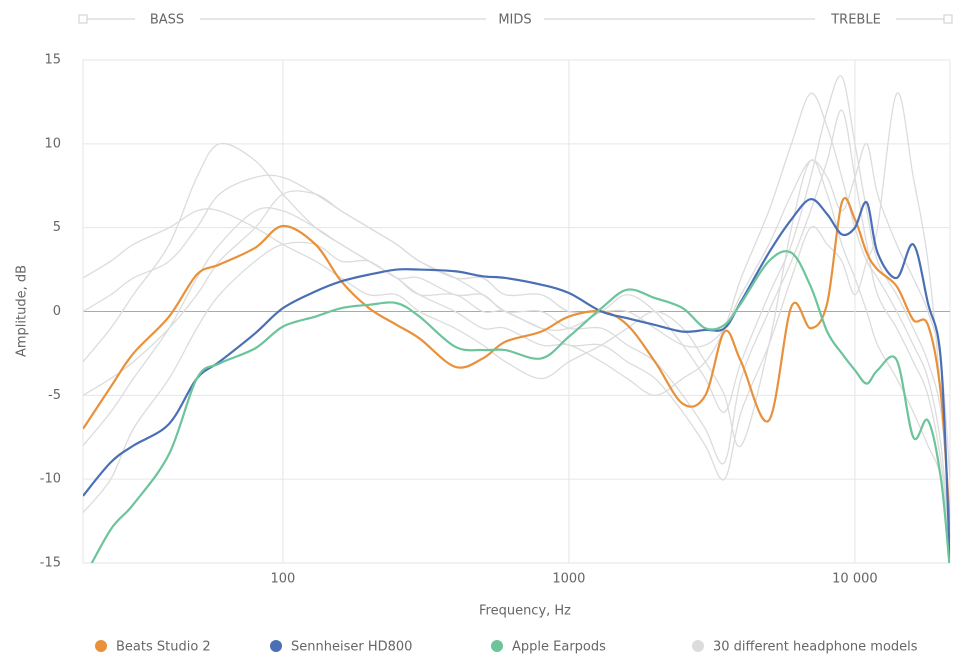  I want to click on legend-label: Beats Studio 2, so click(163, 647).